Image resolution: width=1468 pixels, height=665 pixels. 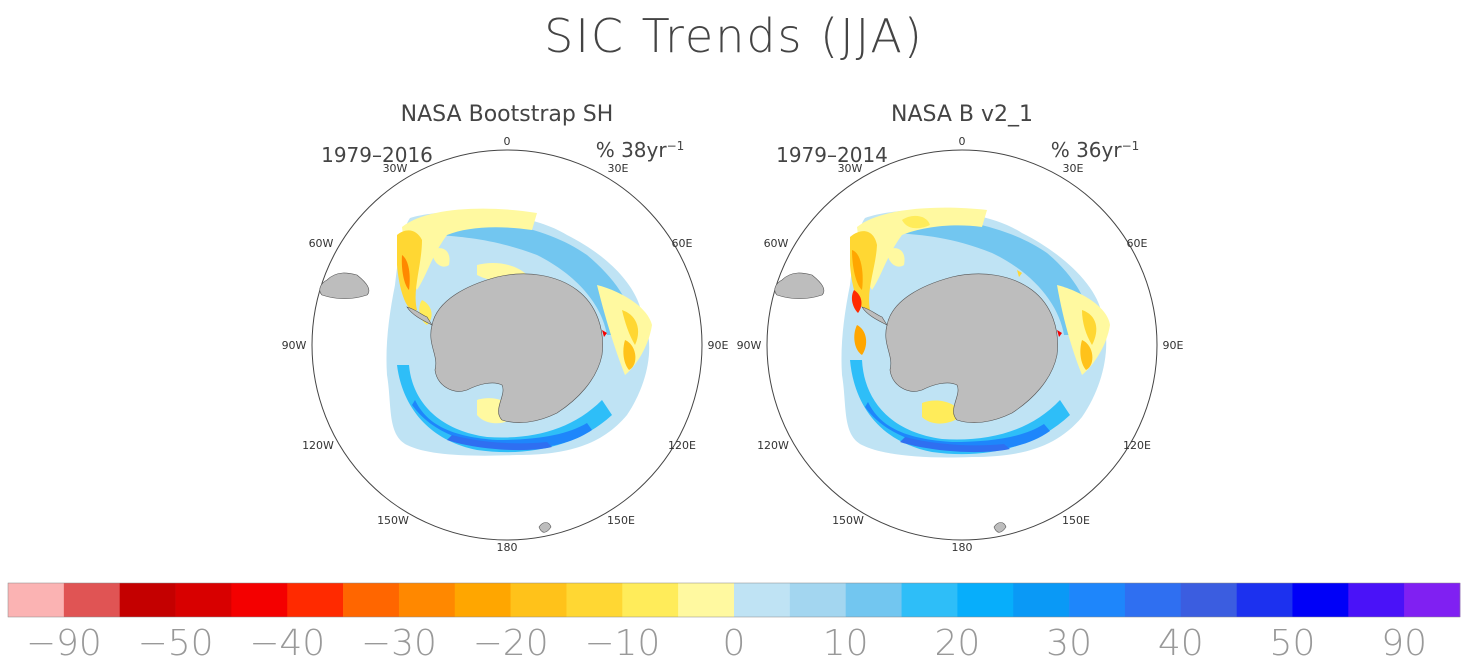 I want to click on colorbar-label: 50, so click(x=1293, y=643).